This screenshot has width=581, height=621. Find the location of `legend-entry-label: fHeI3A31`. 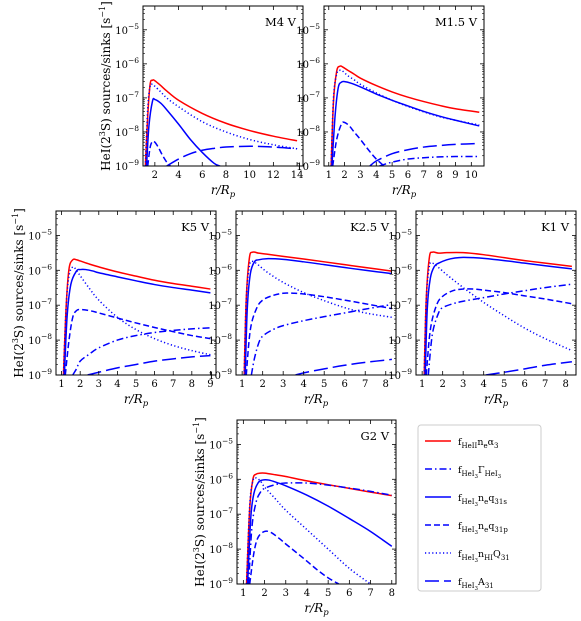

legend-entry-label: fHeI3A31 is located at coordinates (476, 584).